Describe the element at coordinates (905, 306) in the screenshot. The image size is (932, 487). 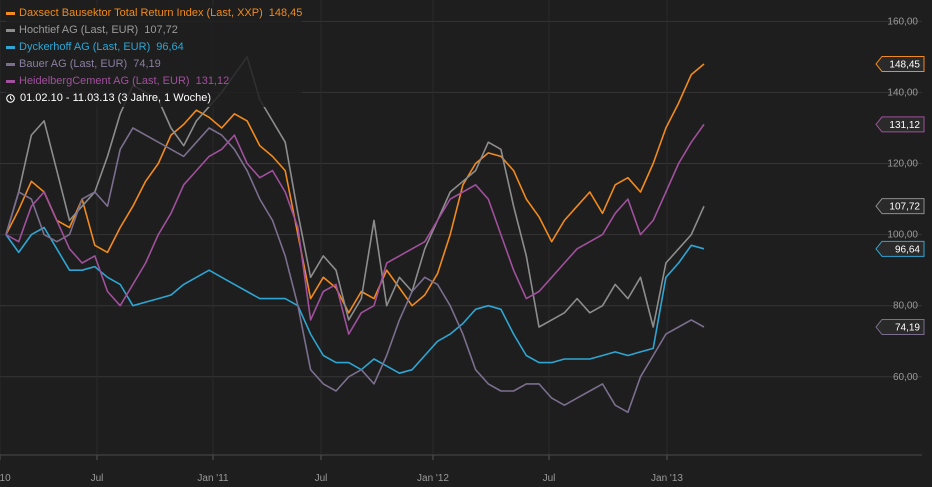
I see `y-tick-label: 80,00` at that location.